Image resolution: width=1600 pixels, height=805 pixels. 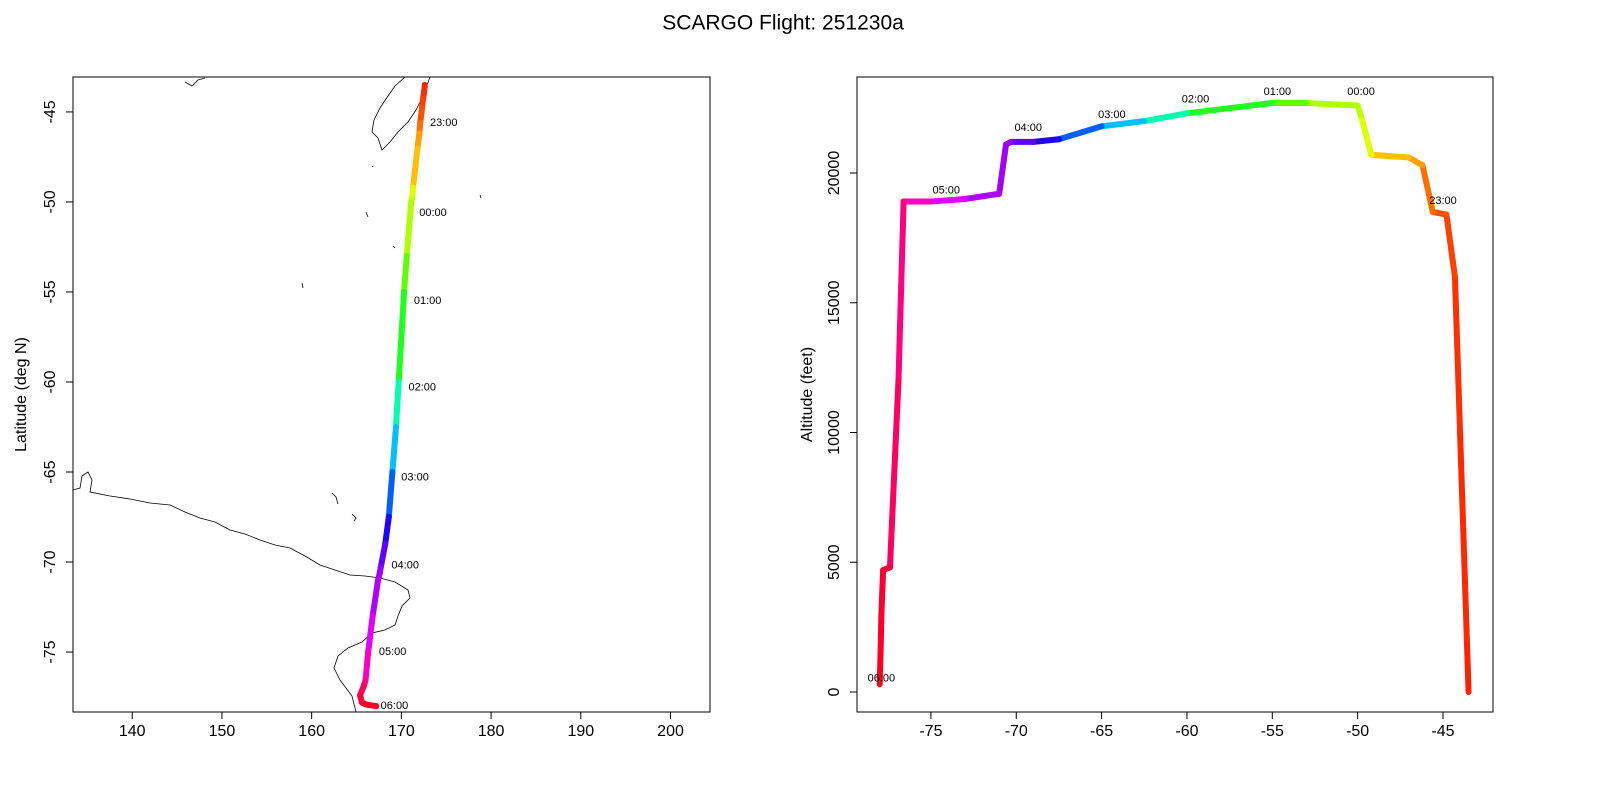 I want to click on y-tick-label: -60, so click(x=50, y=381).